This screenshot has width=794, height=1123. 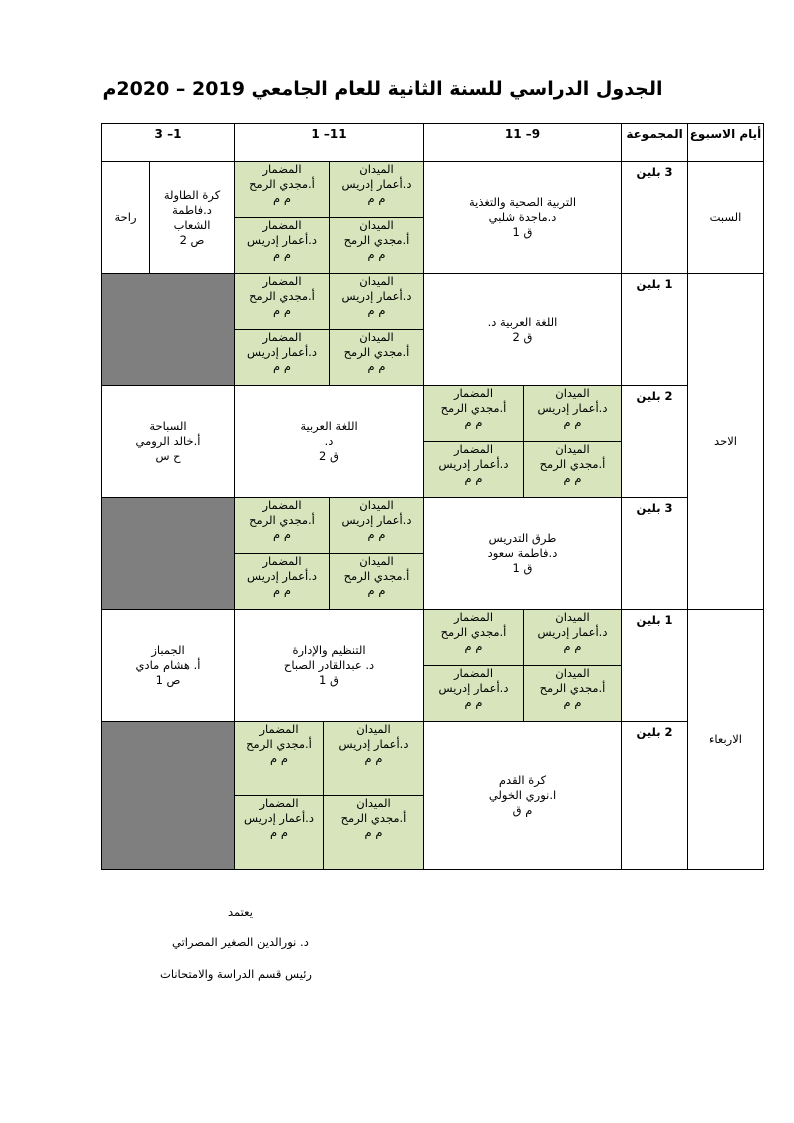 I want to click on cell-text: أ. هشام مادي, so click(x=168, y=665).